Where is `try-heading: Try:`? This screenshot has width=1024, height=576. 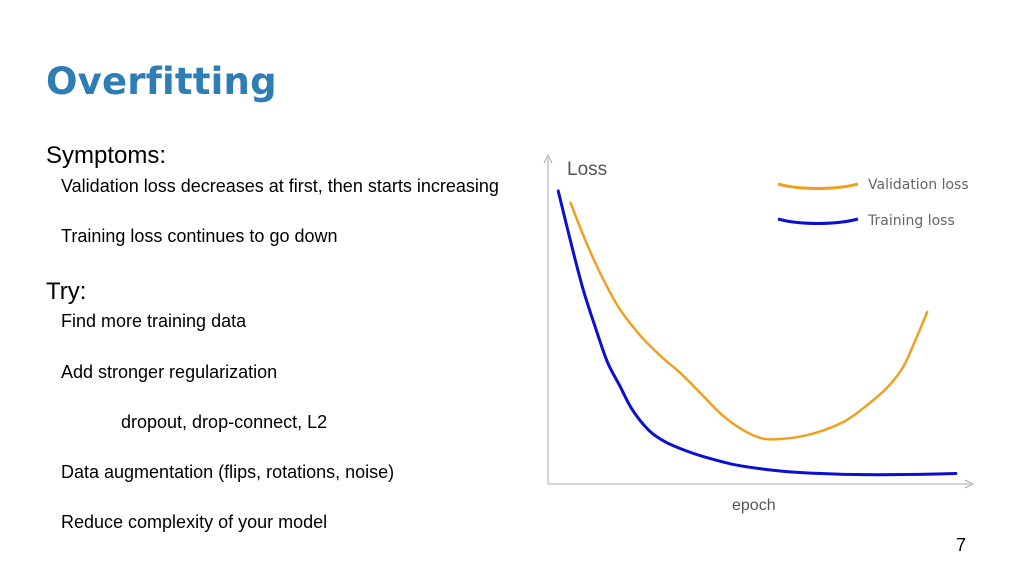
try-heading: Try: is located at coordinates (66, 291).